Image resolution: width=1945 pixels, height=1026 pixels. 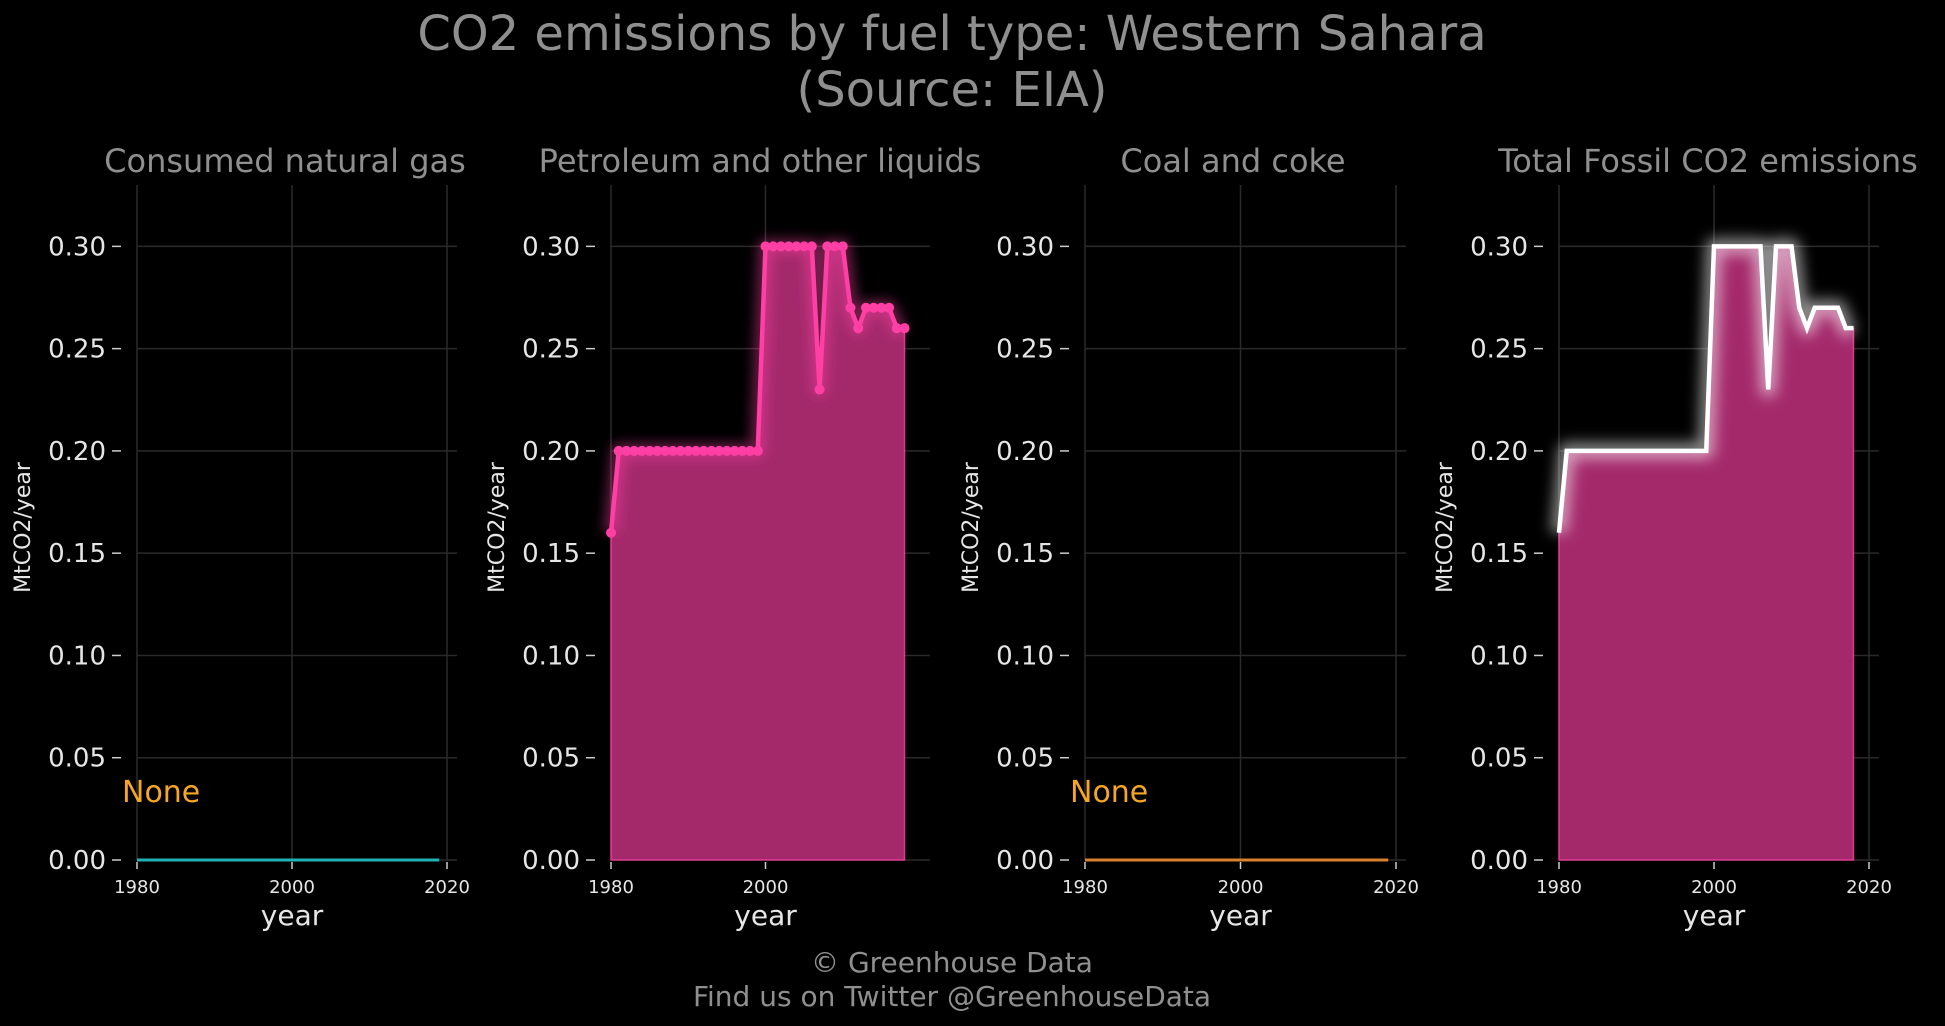 I want to click on panel-title: Coal and coke, so click(x=1232, y=161).